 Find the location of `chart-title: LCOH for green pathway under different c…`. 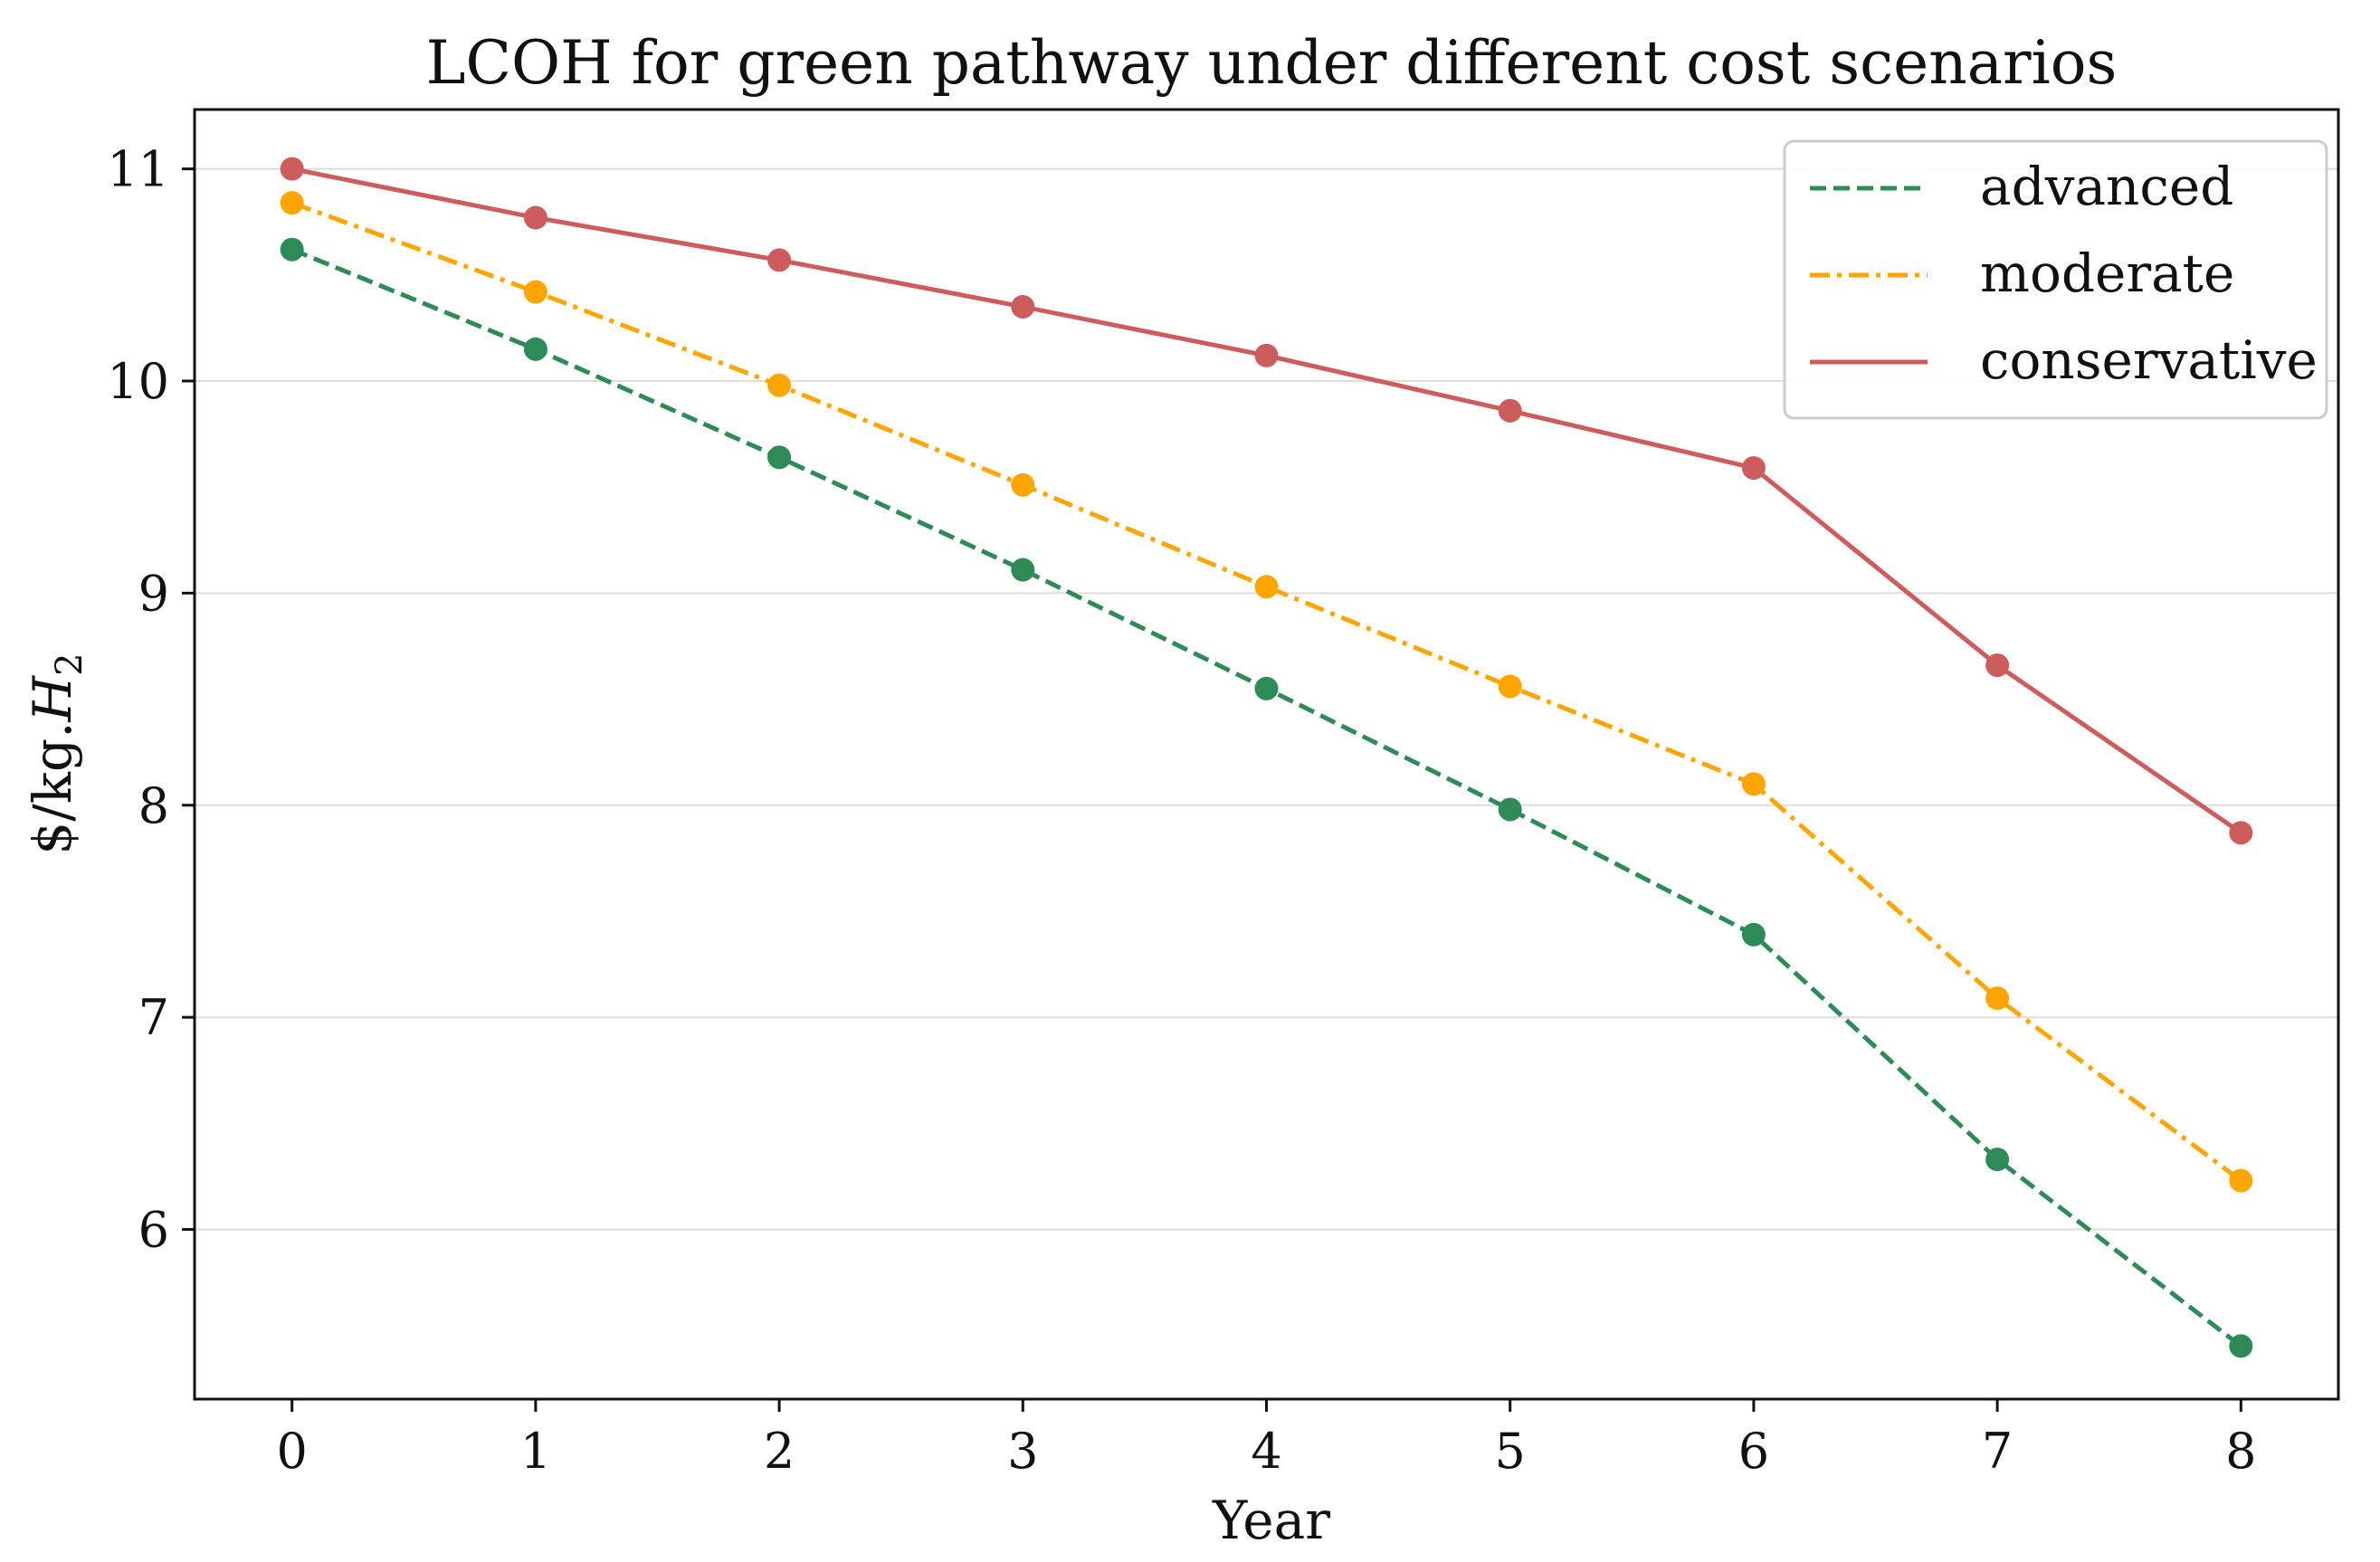

chart-title: LCOH for green pathway under different c… is located at coordinates (1272, 63).